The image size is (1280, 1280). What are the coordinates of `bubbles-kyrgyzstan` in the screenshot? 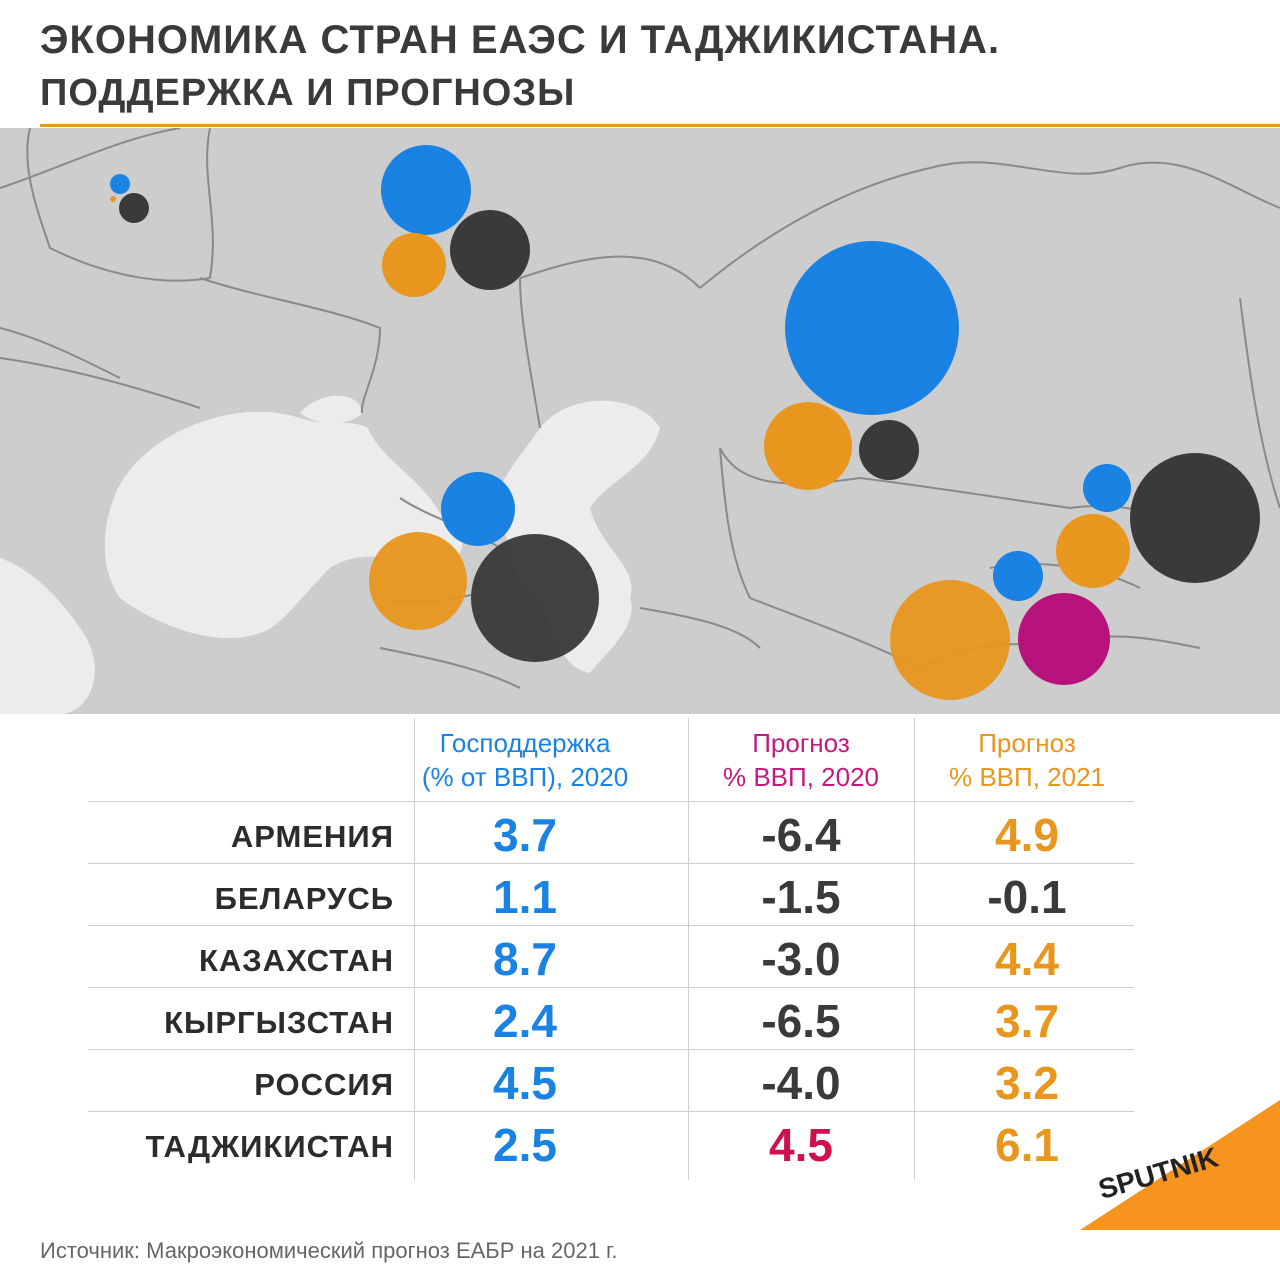 It's located at (1158, 520).